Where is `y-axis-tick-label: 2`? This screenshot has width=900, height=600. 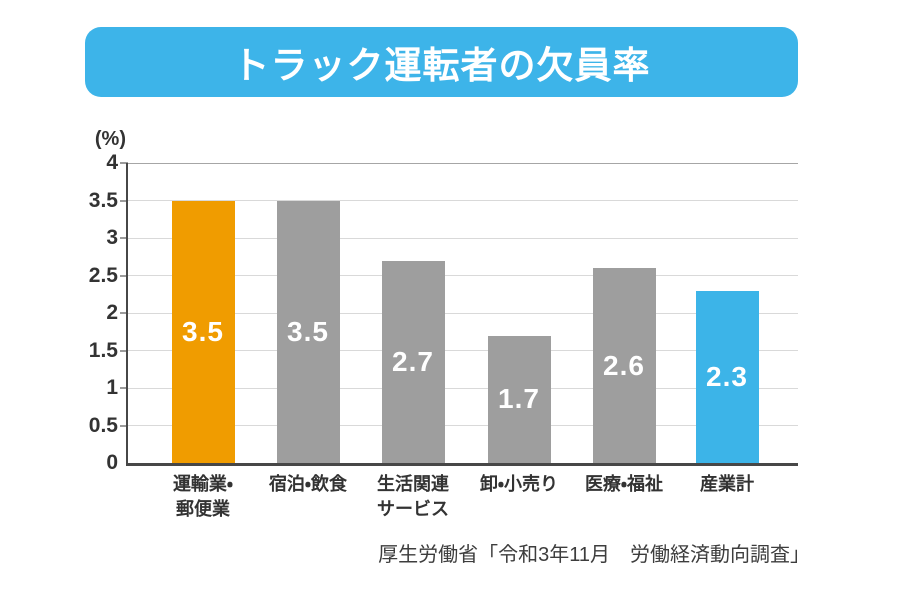 y-axis-tick-label: 2 is located at coordinates (112, 312).